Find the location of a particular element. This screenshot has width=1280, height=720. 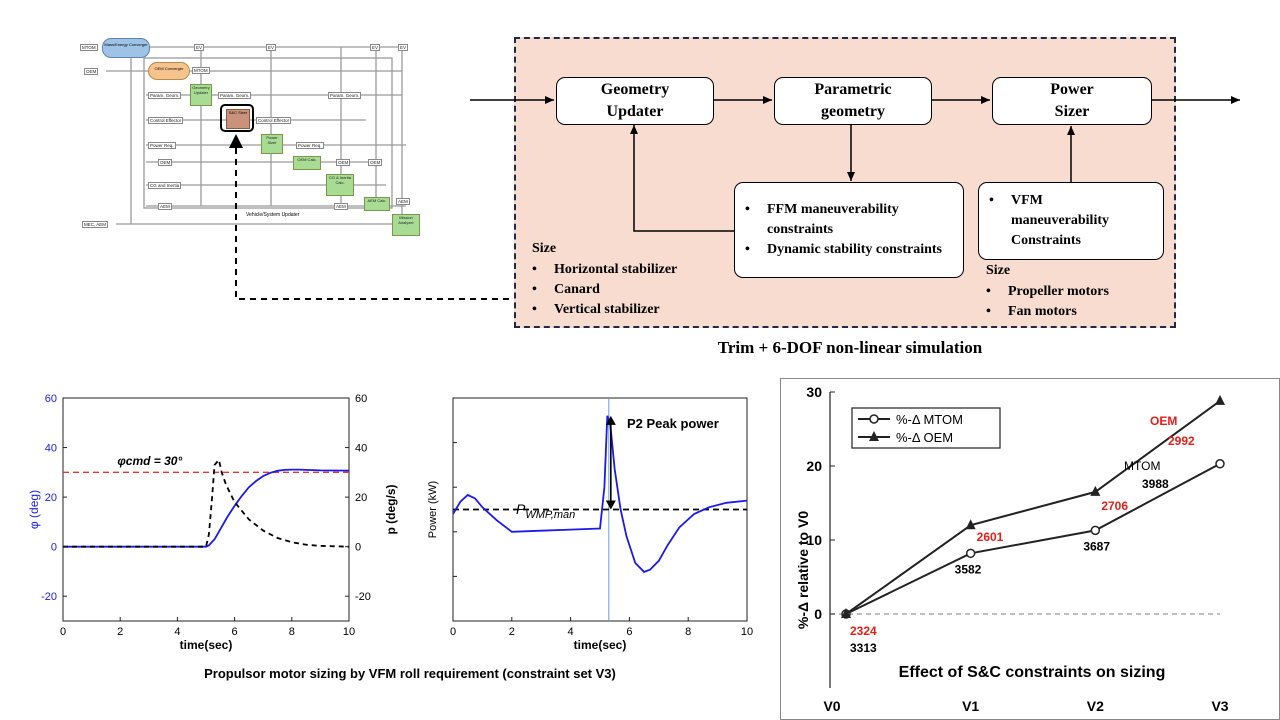

mission-analyzer-node: Mission Analyzer is located at coordinates (406, 225).